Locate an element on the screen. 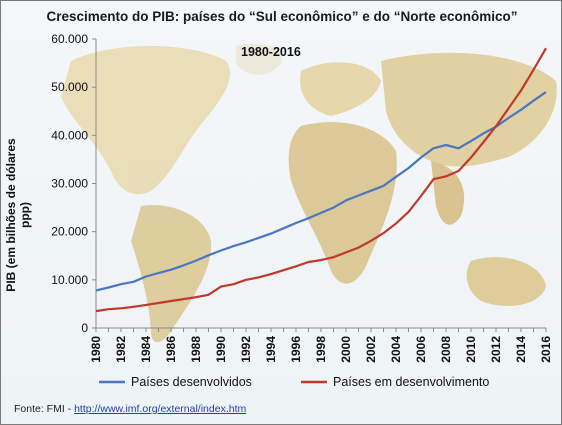 This screenshot has width=562, height=425. y-tick-labels: 0 10.000 20.000 30.000 40.000 50.000 60.000 is located at coordinates (73, 183).